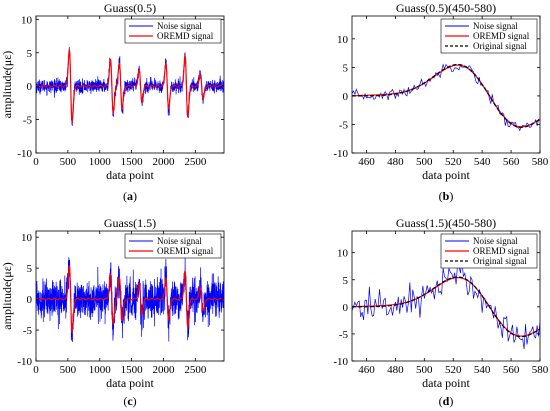 The width and height of the screenshot is (550, 411). Describe the element at coordinates (446, 196) in the screenshot. I see `panel-label: (b)` at that location.